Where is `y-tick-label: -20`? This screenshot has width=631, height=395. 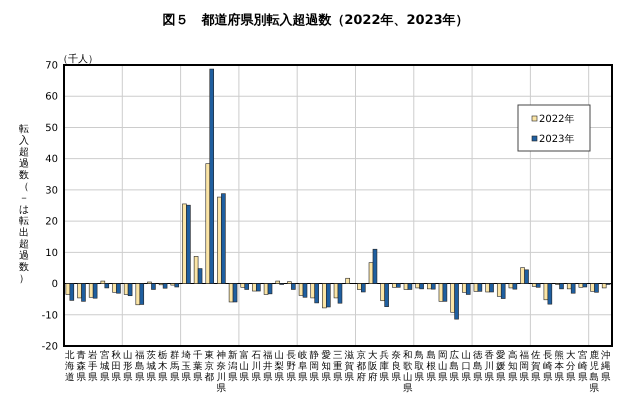 y-tick-label: -20 is located at coordinates (50, 347).